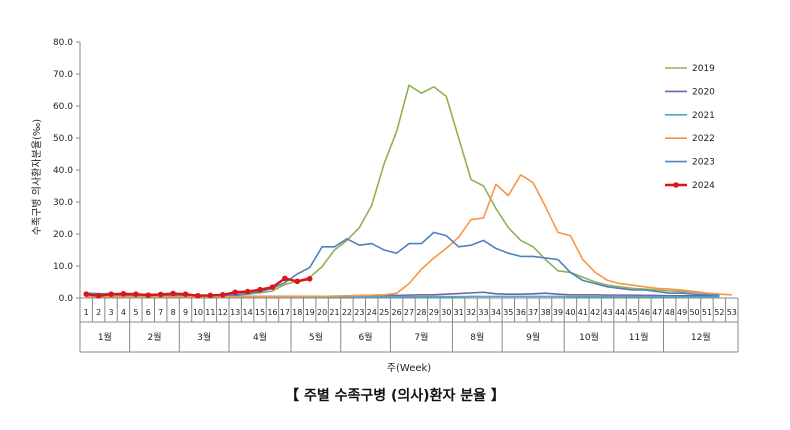 The image size is (790, 430). I want to click on series-2023, so click(403, 264).